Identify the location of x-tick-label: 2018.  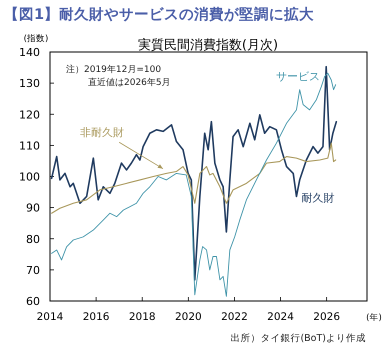
(142, 317).